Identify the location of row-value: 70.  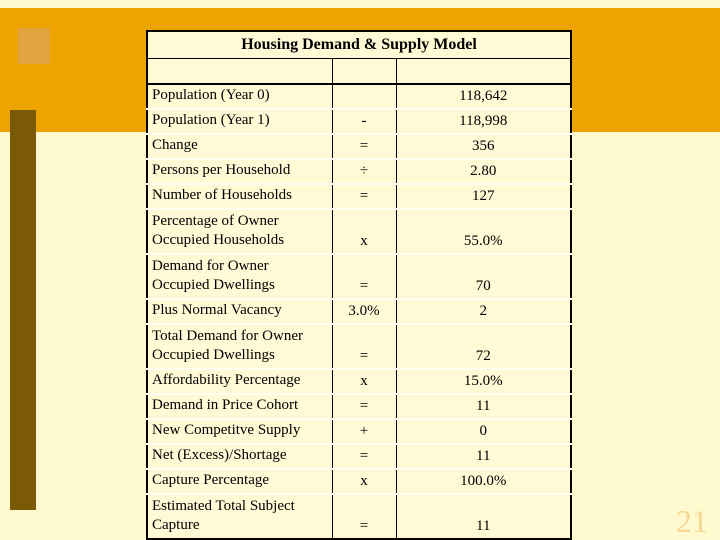
(483, 276).